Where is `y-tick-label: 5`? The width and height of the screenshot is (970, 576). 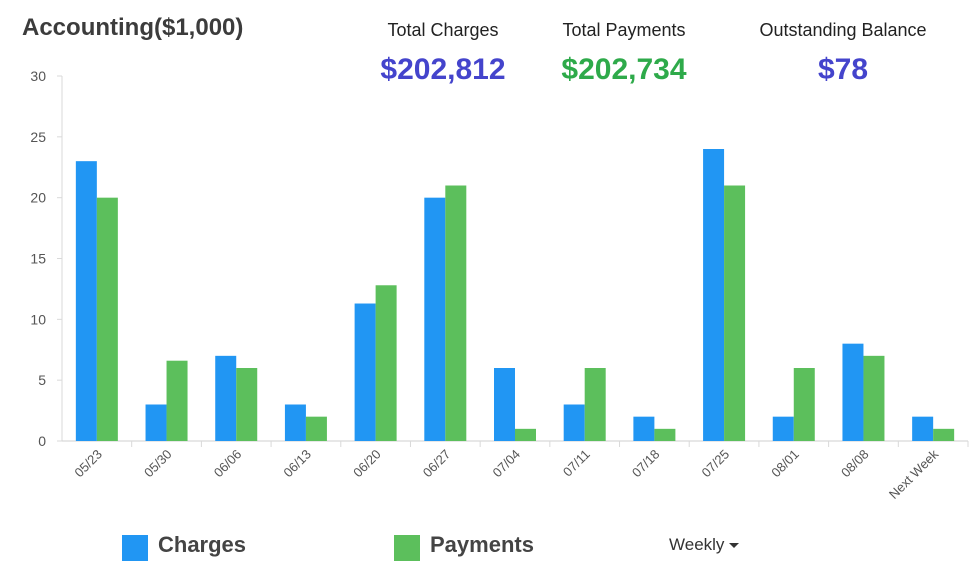 y-tick-label: 5 is located at coordinates (42, 380).